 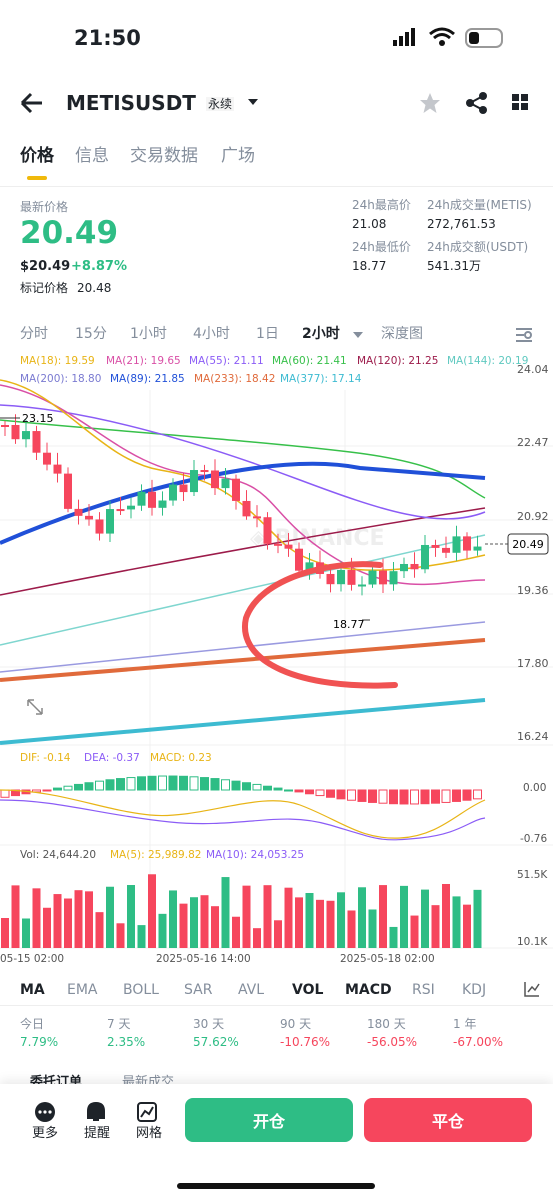 What do you see at coordinates (203, 959) in the screenshot?
I see `date-label: 2025-05-16 14:00` at bounding box center [203, 959].